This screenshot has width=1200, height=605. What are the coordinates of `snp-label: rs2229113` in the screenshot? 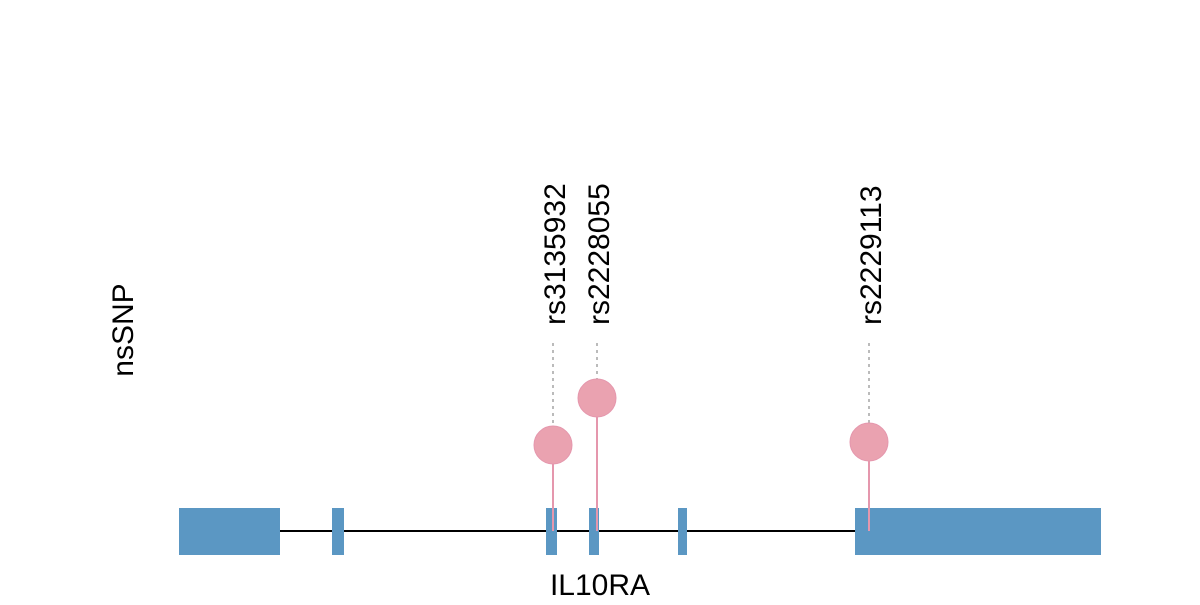 It's located at (871, 255).